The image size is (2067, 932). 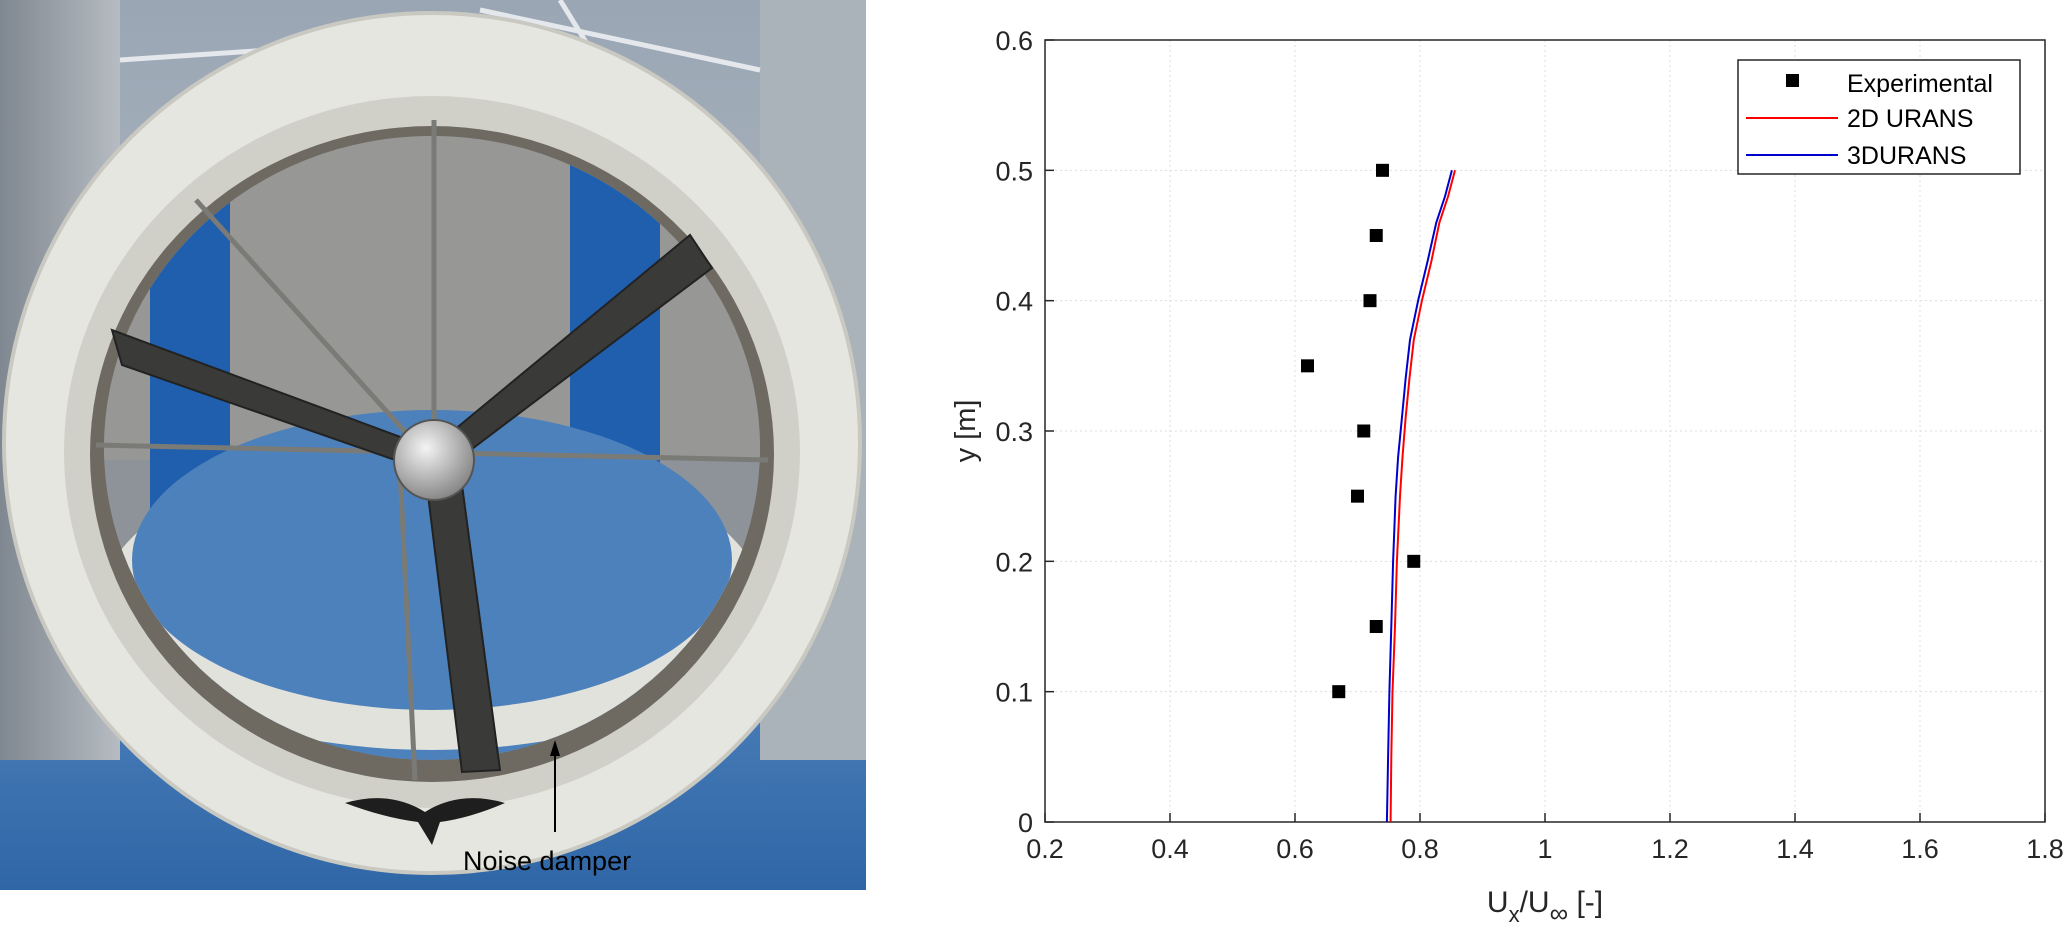 What do you see at coordinates (1014, 171) in the screenshot?
I see `y-tick-label: 0.5` at bounding box center [1014, 171].